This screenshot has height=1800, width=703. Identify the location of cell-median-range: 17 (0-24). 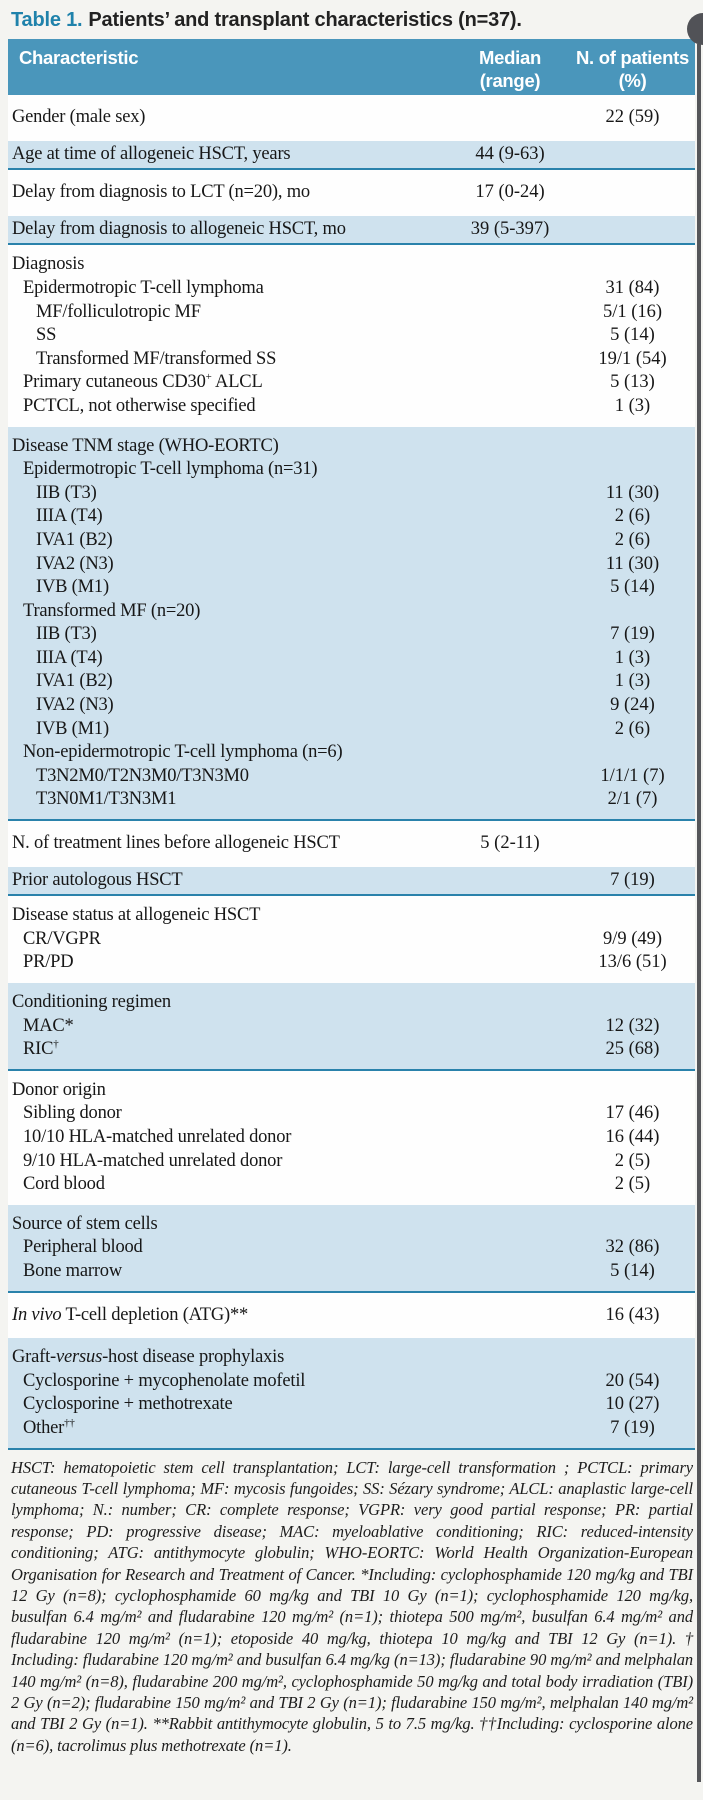
(510, 192).